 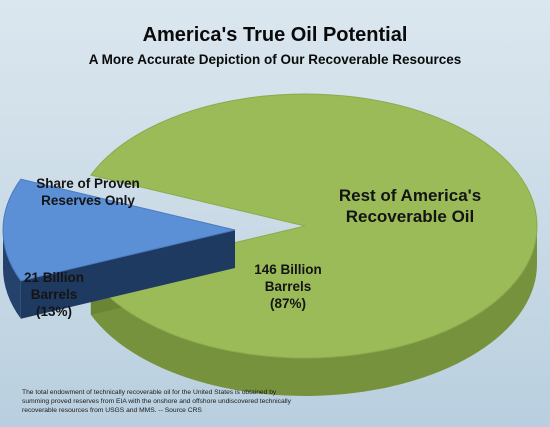 What do you see at coordinates (410, 217) in the screenshot?
I see `green-slice-label-line-2: Recoverable Oil` at bounding box center [410, 217].